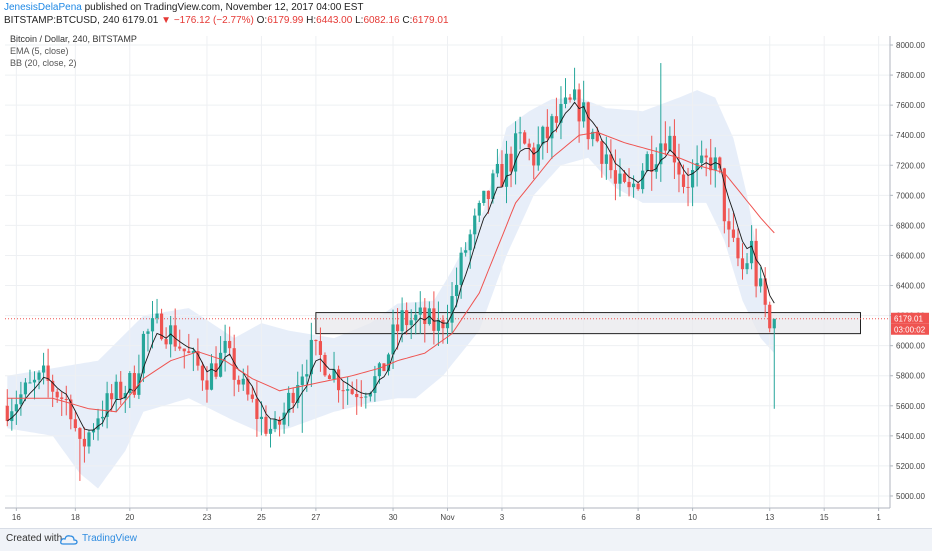 The image size is (932, 551). Describe the element at coordinates (34, 538) in the screenshot. I see `created-with-label: Created with` at that location.